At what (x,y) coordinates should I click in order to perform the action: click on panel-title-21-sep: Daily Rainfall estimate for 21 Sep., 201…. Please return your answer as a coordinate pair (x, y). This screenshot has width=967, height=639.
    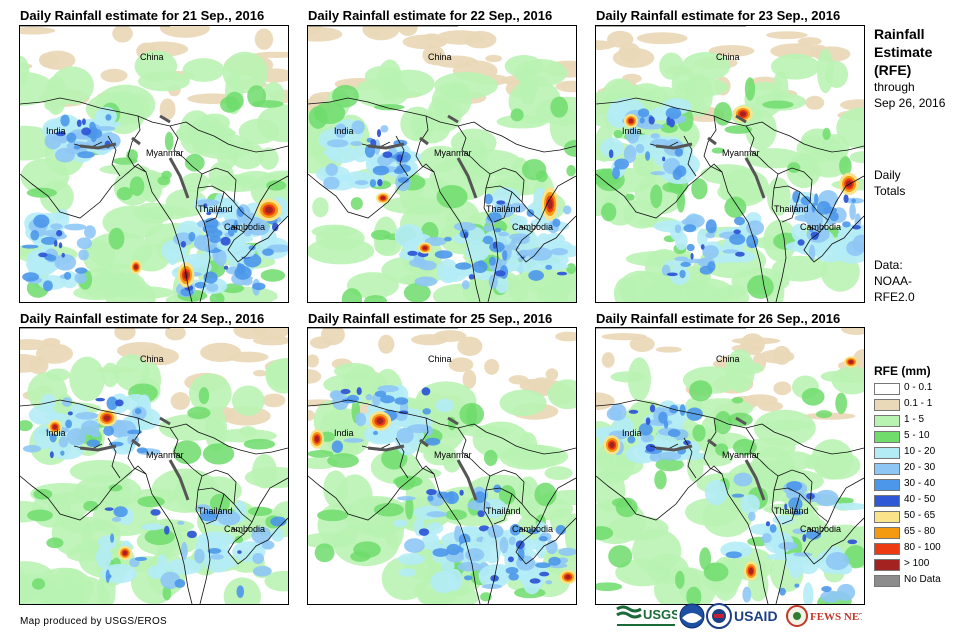
    Looking at the image, I should click on (142, 15).